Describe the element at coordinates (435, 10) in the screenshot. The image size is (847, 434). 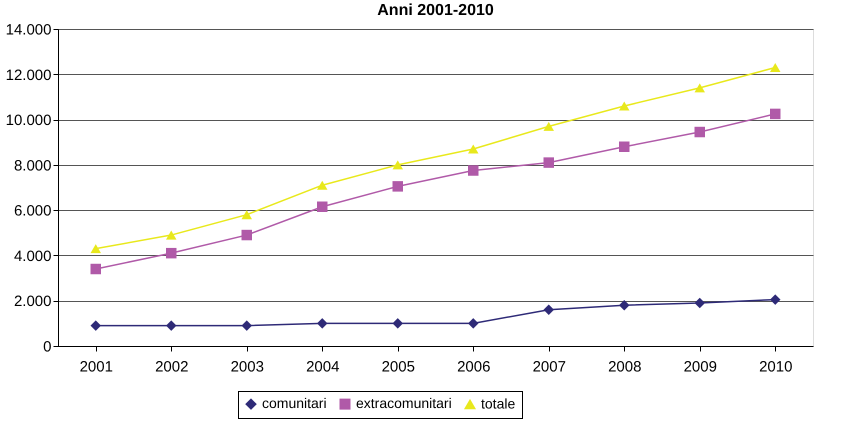
I see `chart-title: Anni 2001-2010` at that location.